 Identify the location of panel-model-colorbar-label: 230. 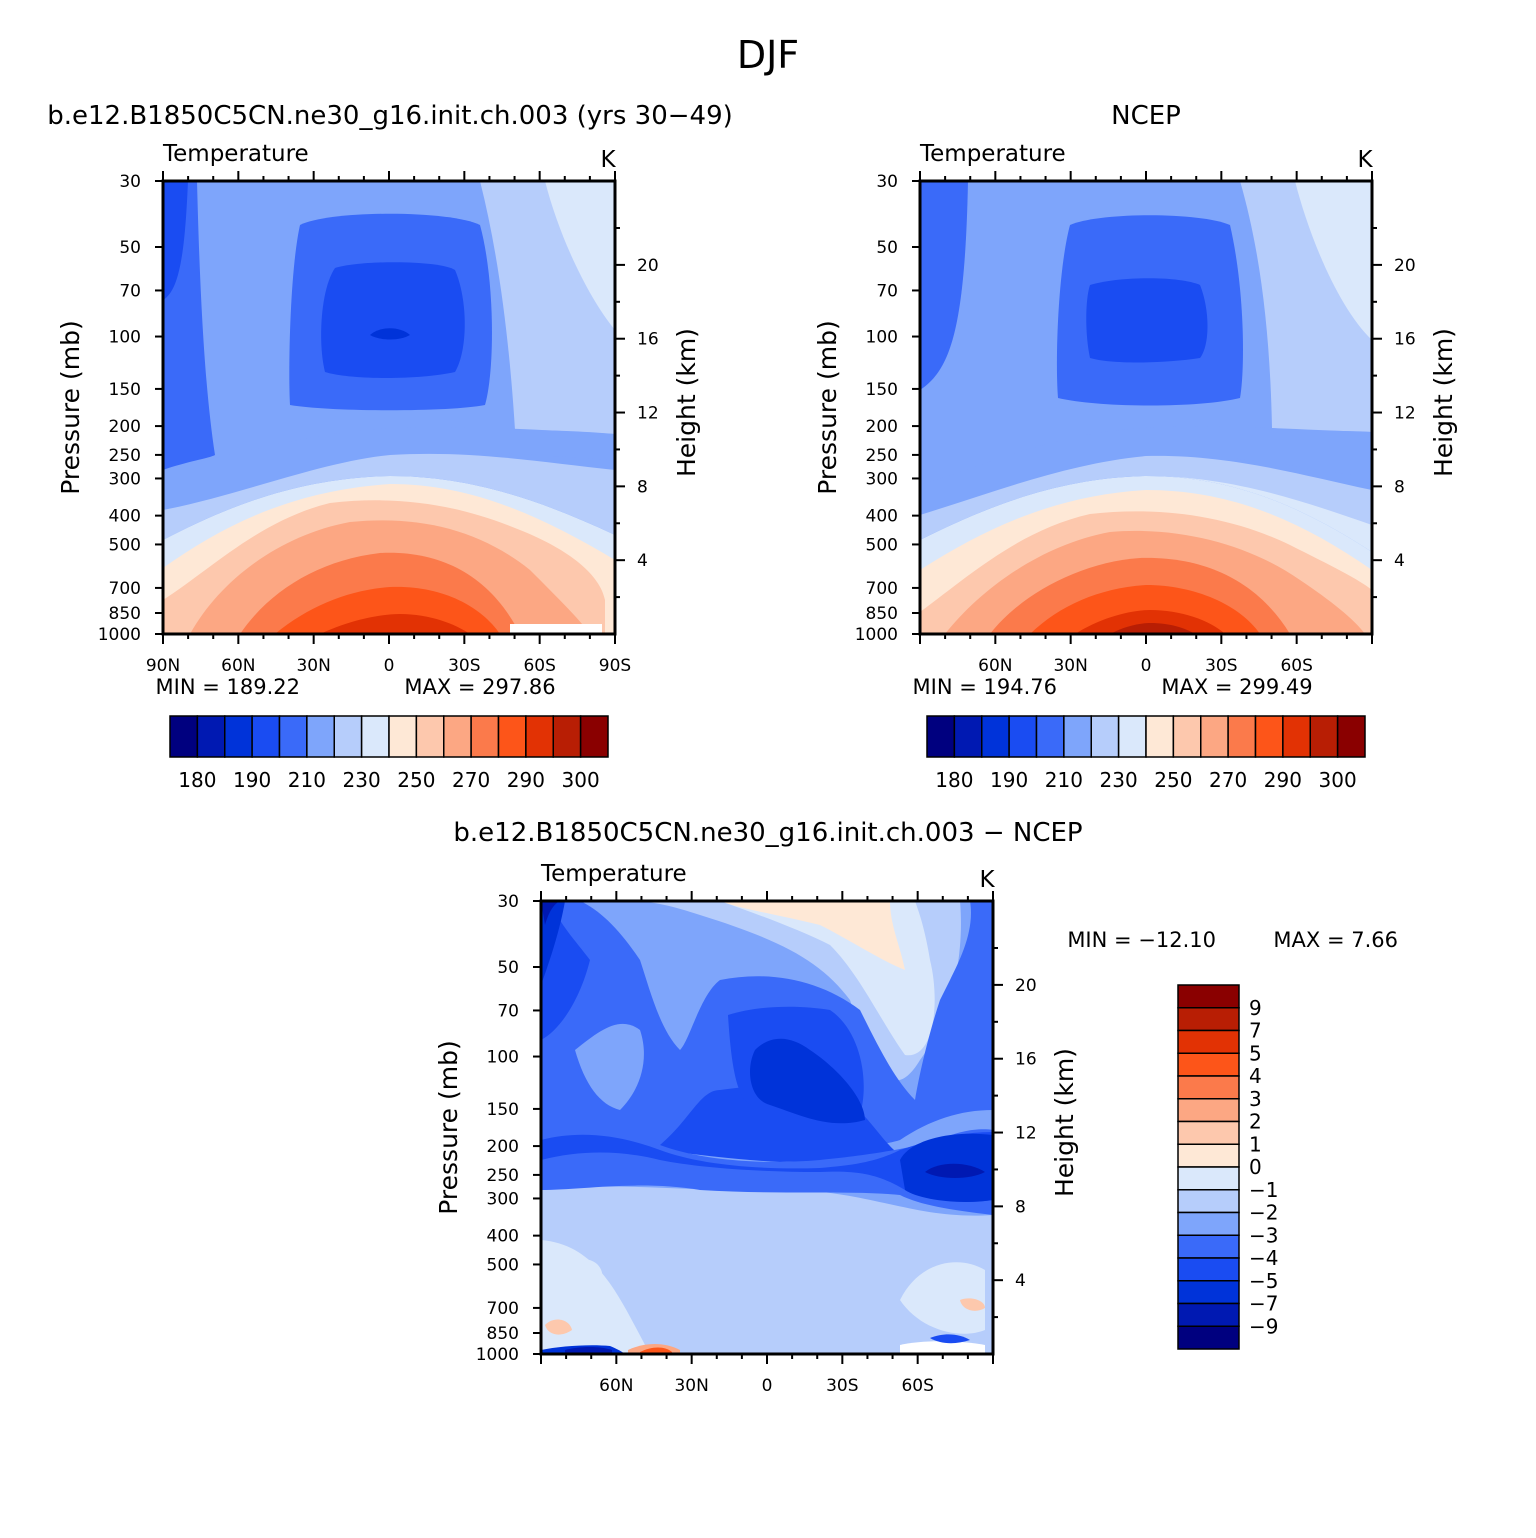
(362, 780).